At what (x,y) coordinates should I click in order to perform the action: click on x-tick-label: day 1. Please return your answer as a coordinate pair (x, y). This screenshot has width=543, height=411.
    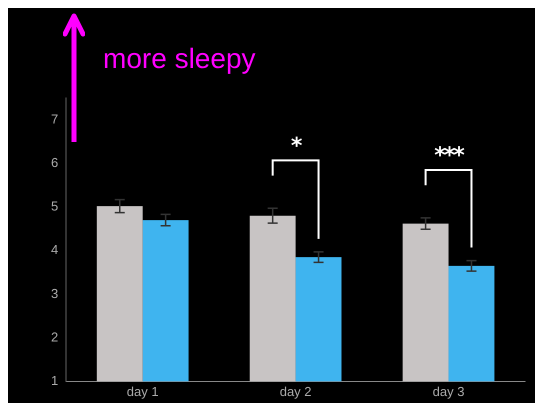
    Looking at the image, I should click on (142, 391).